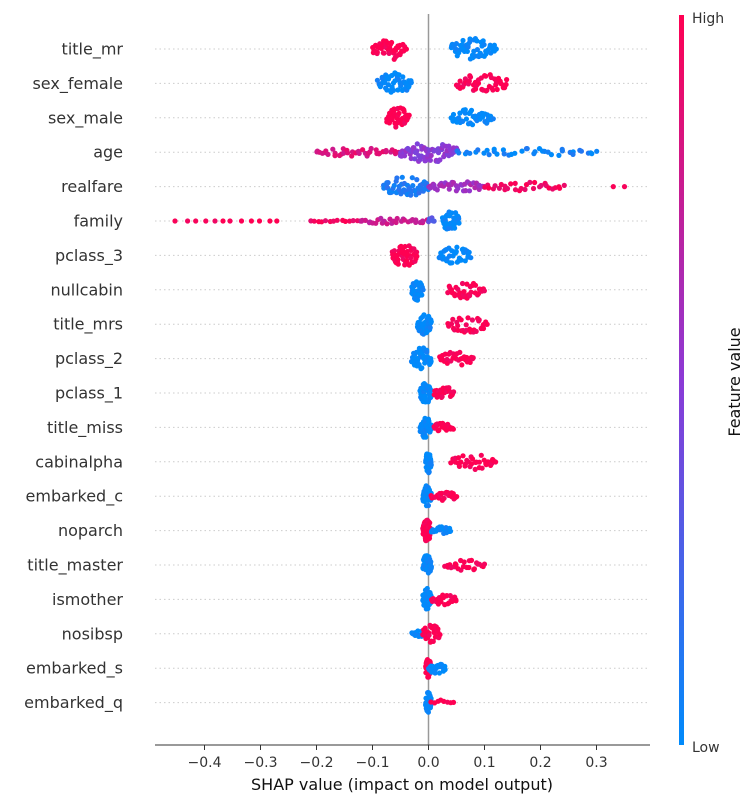 This screenshot has width=754, height=804. Describe the element at coordinates (540, 763) in the screenshot. I see `x-tick-label: 0.2` at that location.